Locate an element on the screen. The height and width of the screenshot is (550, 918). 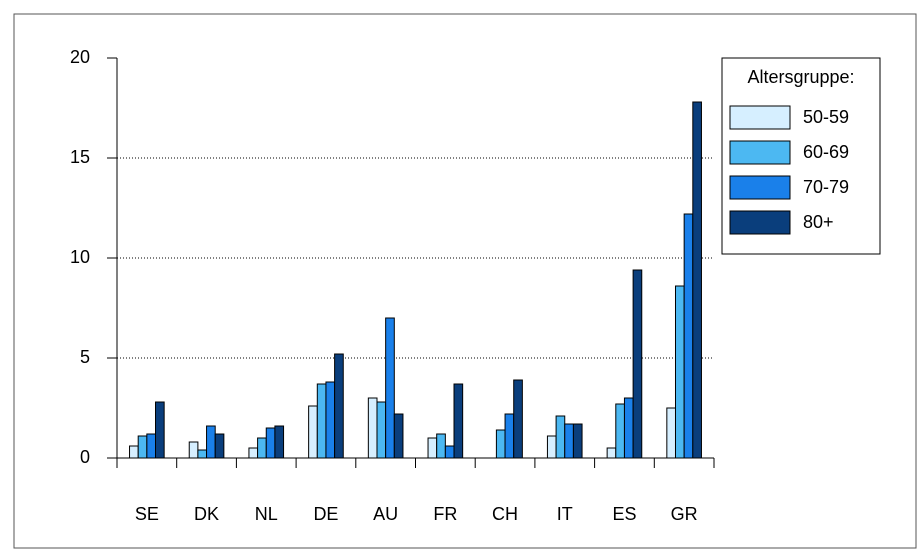
x-tick-label: ES is located at coordinates (624, 514).